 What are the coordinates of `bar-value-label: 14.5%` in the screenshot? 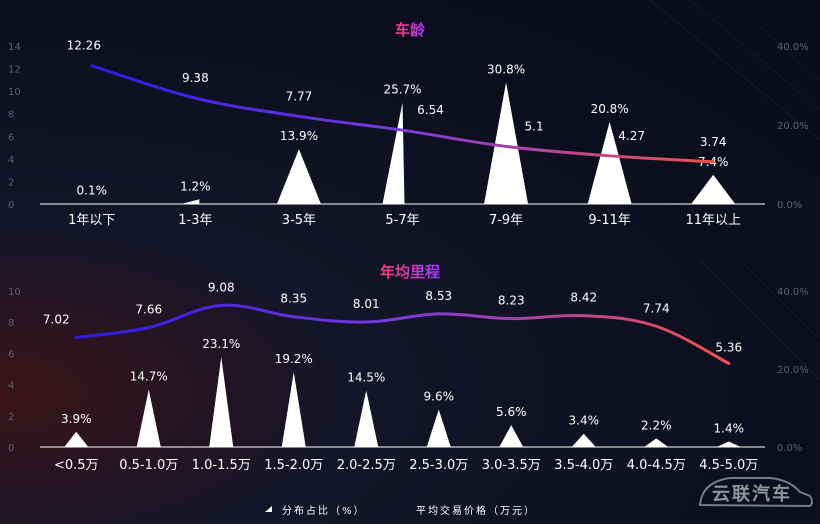 It's located at (366, 377).